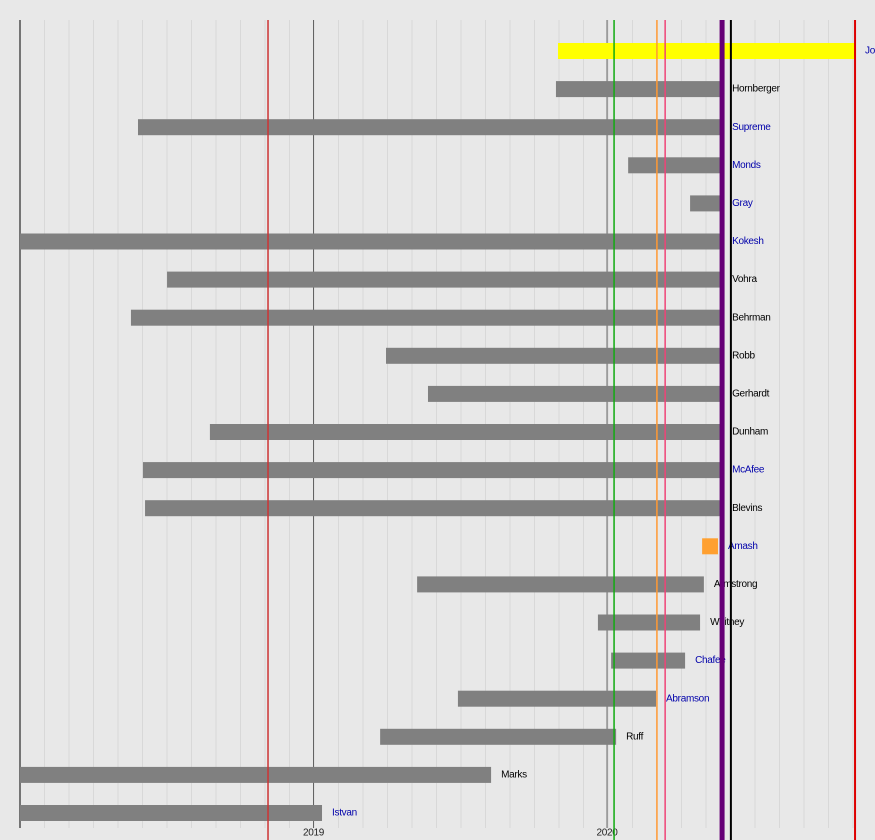 This screenshot has width=875, height=840. I want to click on row-label: Vohra, so click(744, 279).